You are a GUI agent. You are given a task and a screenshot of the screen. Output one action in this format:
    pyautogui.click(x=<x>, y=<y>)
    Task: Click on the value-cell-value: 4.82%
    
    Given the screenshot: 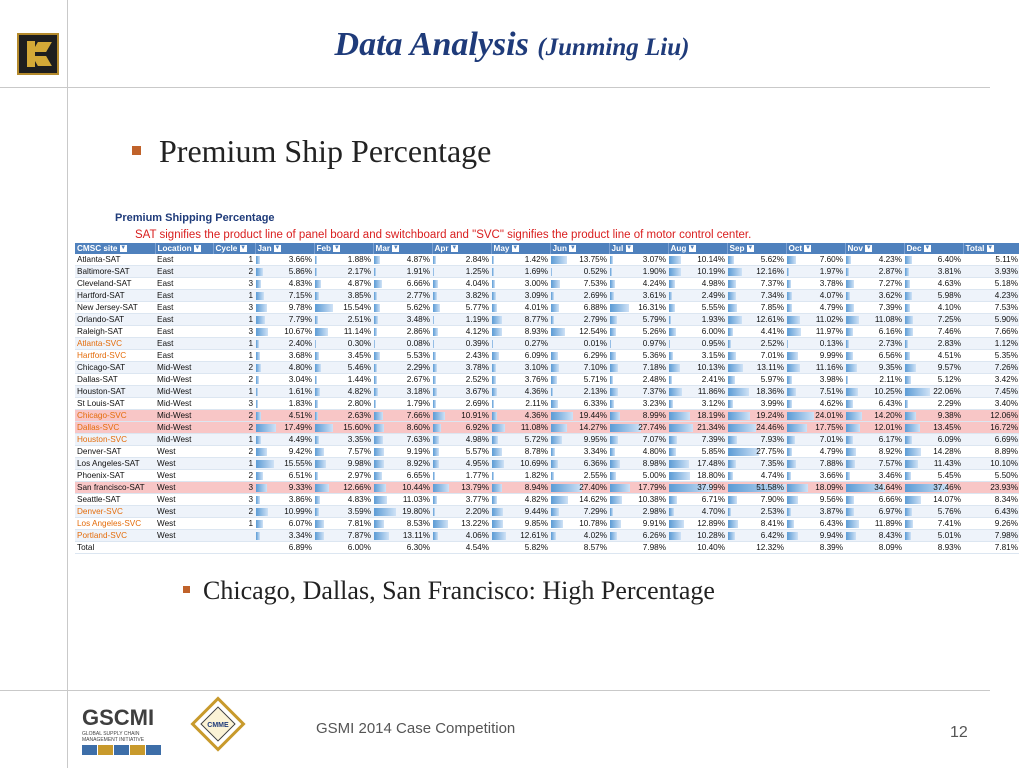 What is the action you would take?
    pyautogui.click(x=359, y=391)
    